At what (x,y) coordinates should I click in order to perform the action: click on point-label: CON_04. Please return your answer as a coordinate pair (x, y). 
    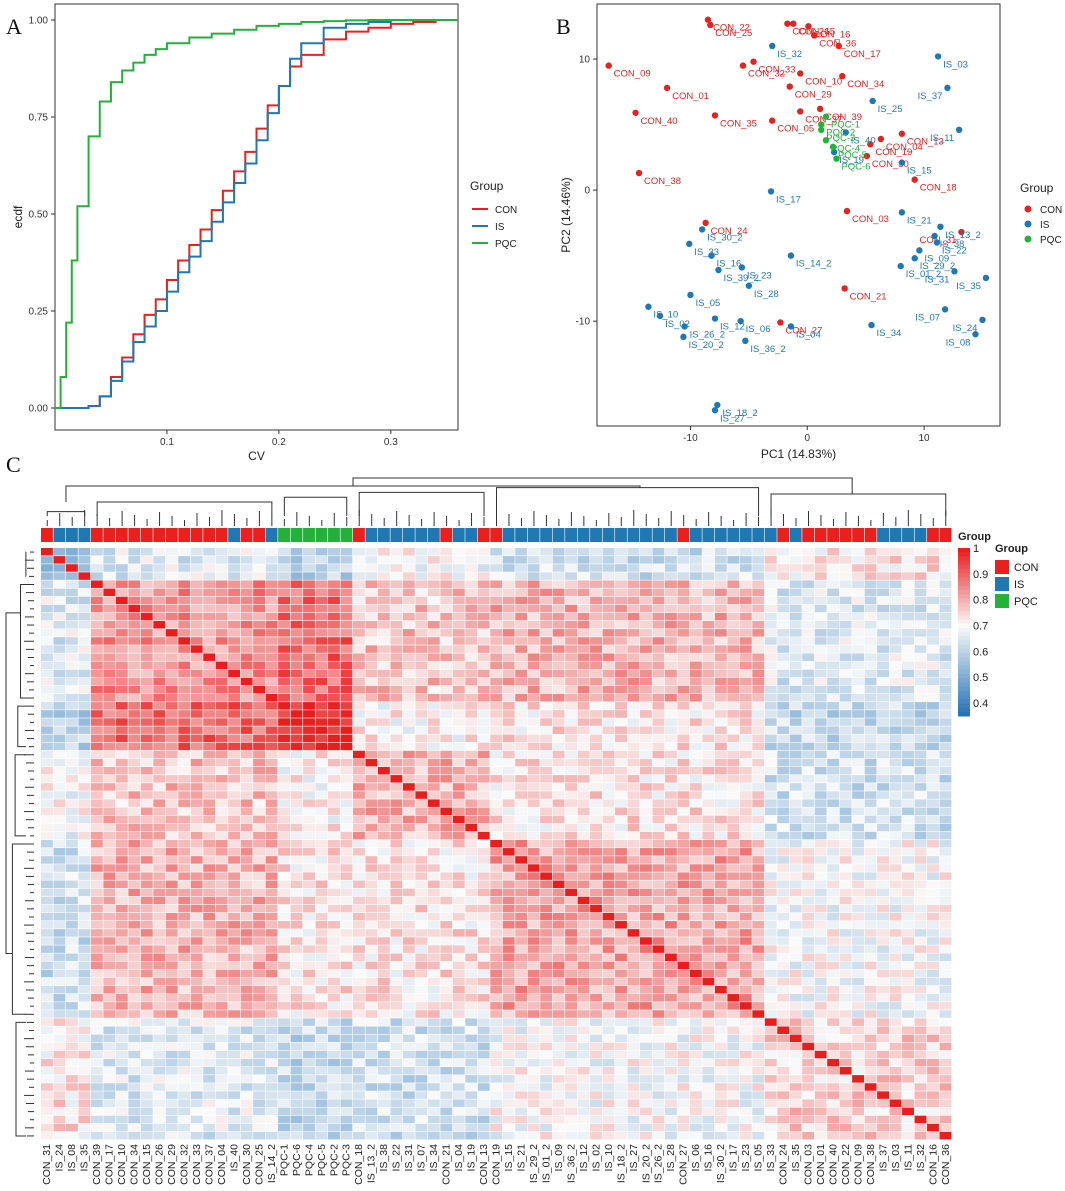
    Looking at the image, I should click on (904, 147).